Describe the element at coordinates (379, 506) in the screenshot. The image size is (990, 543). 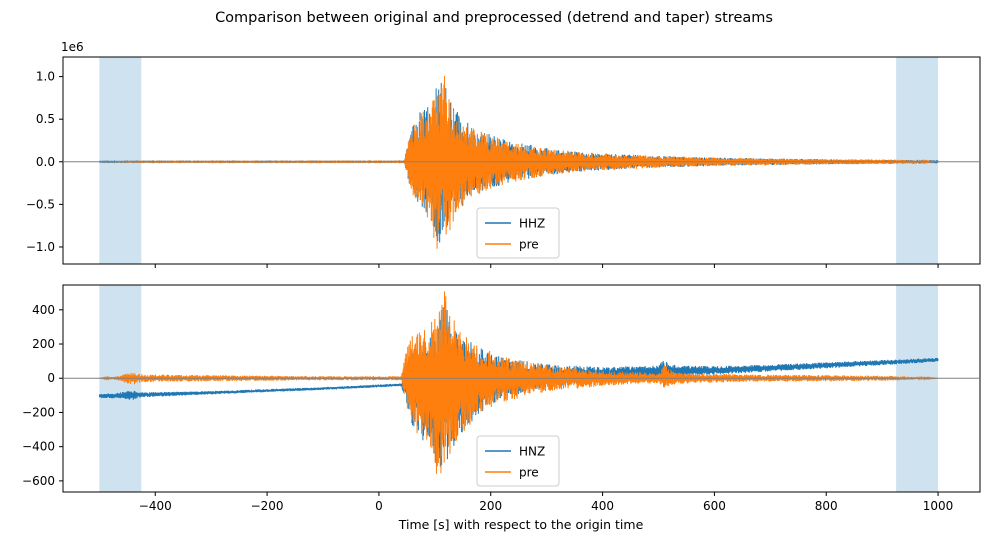
I see `x-tick-label: 0` at that location.